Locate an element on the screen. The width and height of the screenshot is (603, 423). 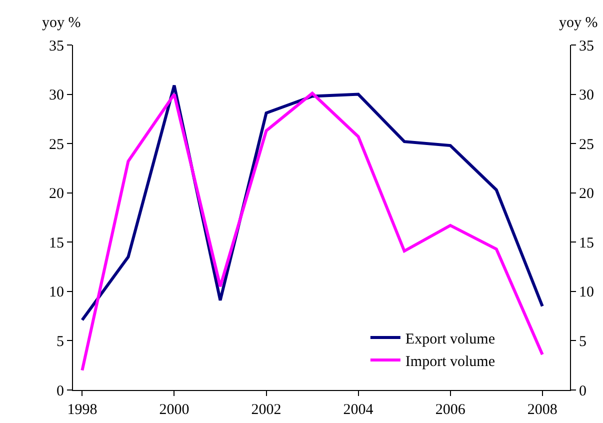
y2-tick-label: 35 is located at coordinates (586, 46).